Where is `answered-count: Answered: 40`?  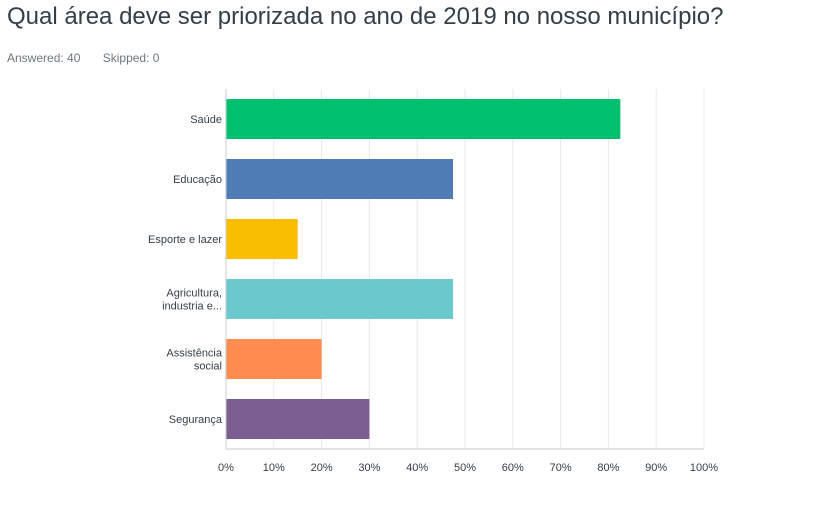
answered-count: Answered: 40 is located at coordinates (44, 58).